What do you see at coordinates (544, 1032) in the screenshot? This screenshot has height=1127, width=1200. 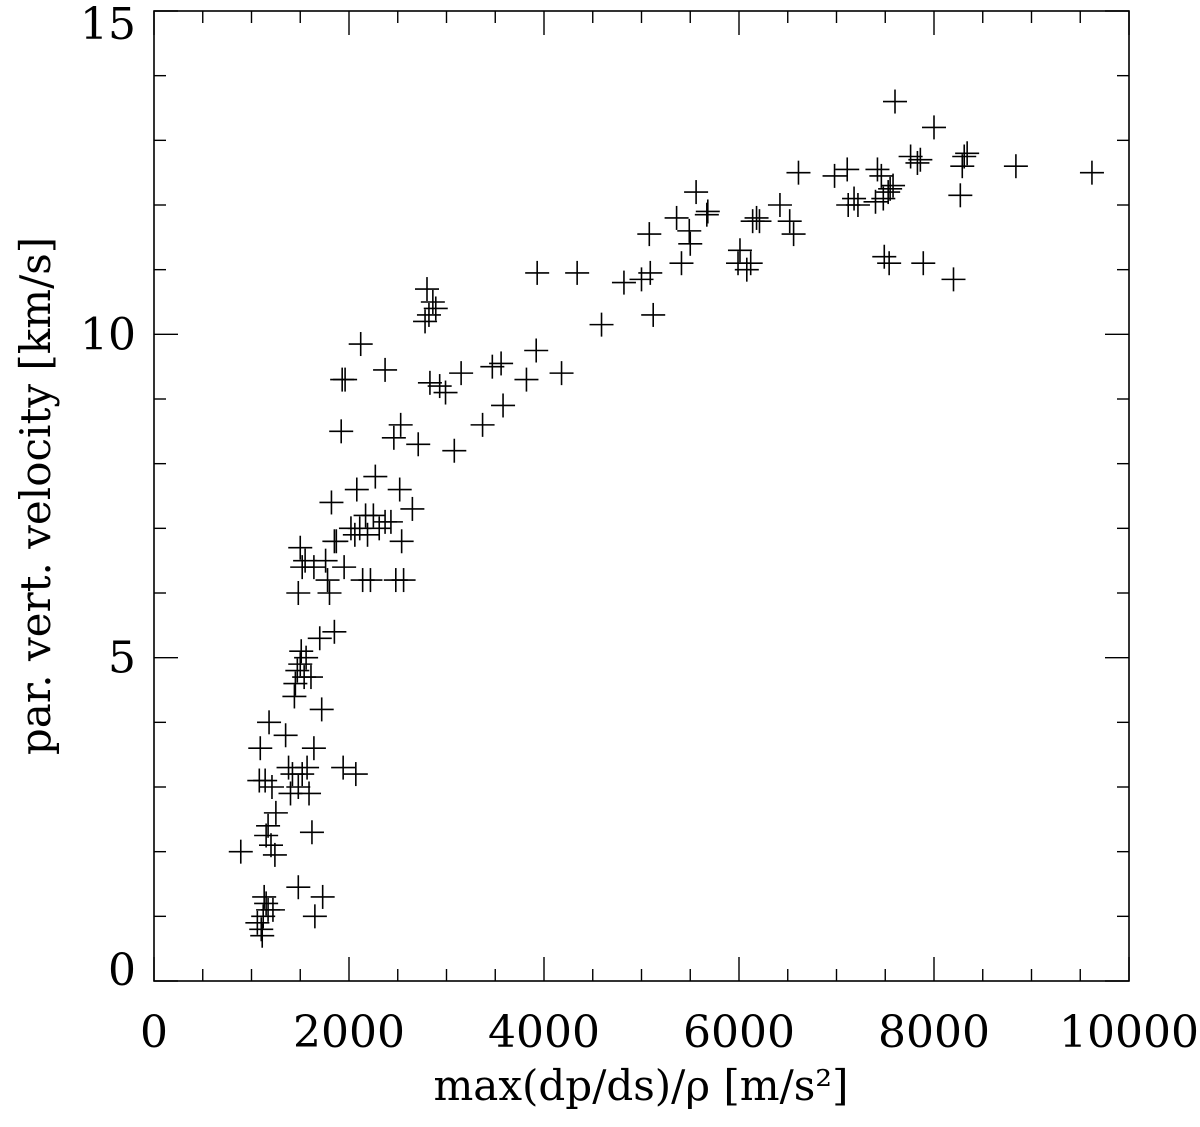 I see `x-tick-label: 4000` at bounding box center [544, 1032].